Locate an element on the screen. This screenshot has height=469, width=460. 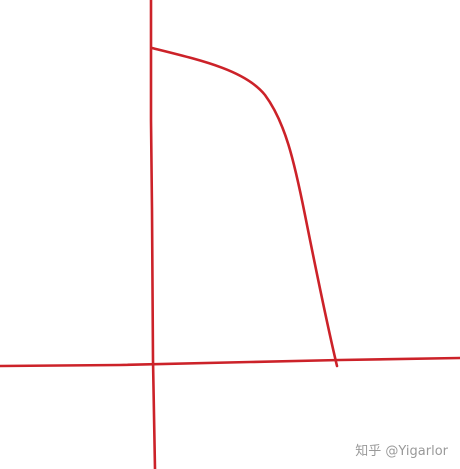
horizontal-axis is located at coordinates (230, 362).